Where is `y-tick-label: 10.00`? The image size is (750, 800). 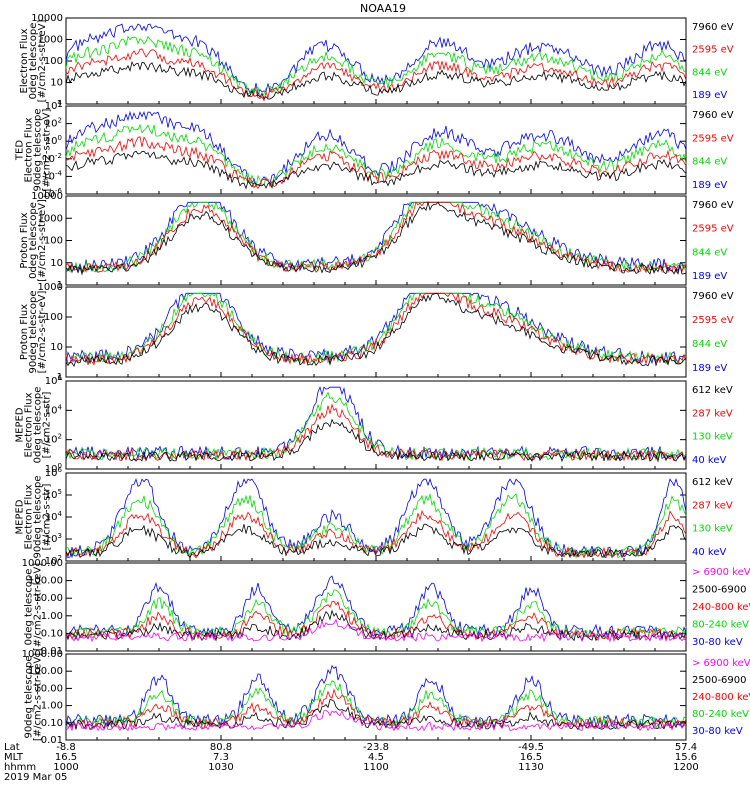 y-tick-label: 10.00 is located at coordinates (48, 688).